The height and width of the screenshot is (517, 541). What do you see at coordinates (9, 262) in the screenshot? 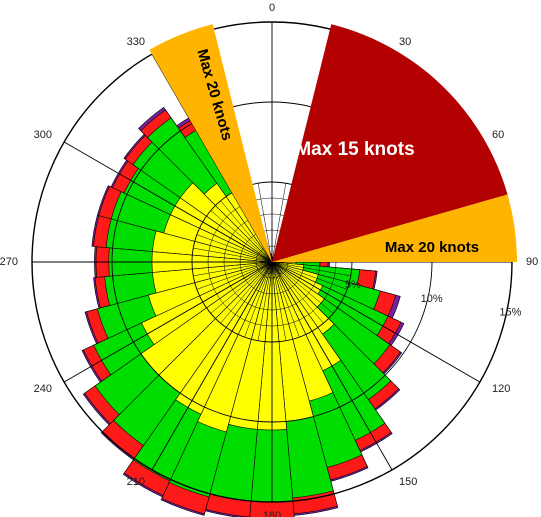
I see `direction-label-270: 270` at bounding box center [9, 262].